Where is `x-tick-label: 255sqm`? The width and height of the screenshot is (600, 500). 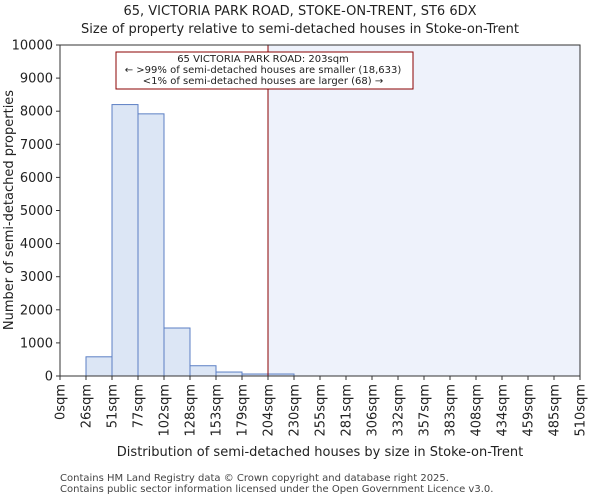 x-tick-label: 255sqm is located at coordinates (321, 410).